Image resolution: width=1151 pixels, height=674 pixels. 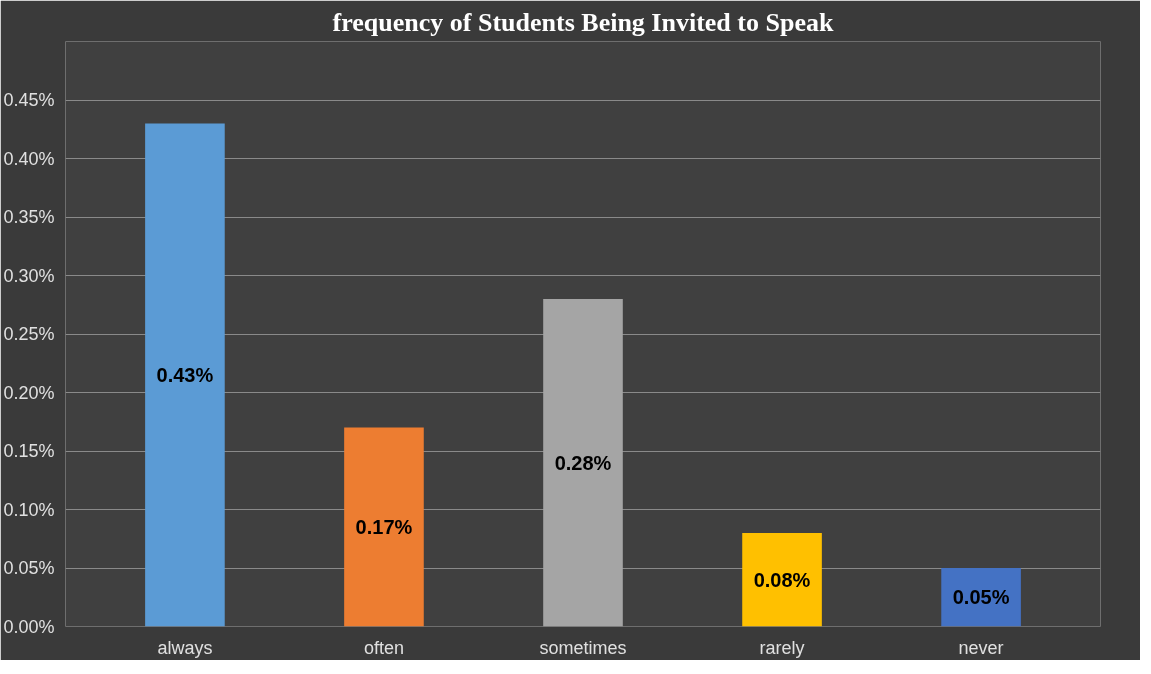 What do you see at coordinates (29, 158) in the screenshot?
I see `y-tick-label: 0.40%` at bounding box center [29, 158].